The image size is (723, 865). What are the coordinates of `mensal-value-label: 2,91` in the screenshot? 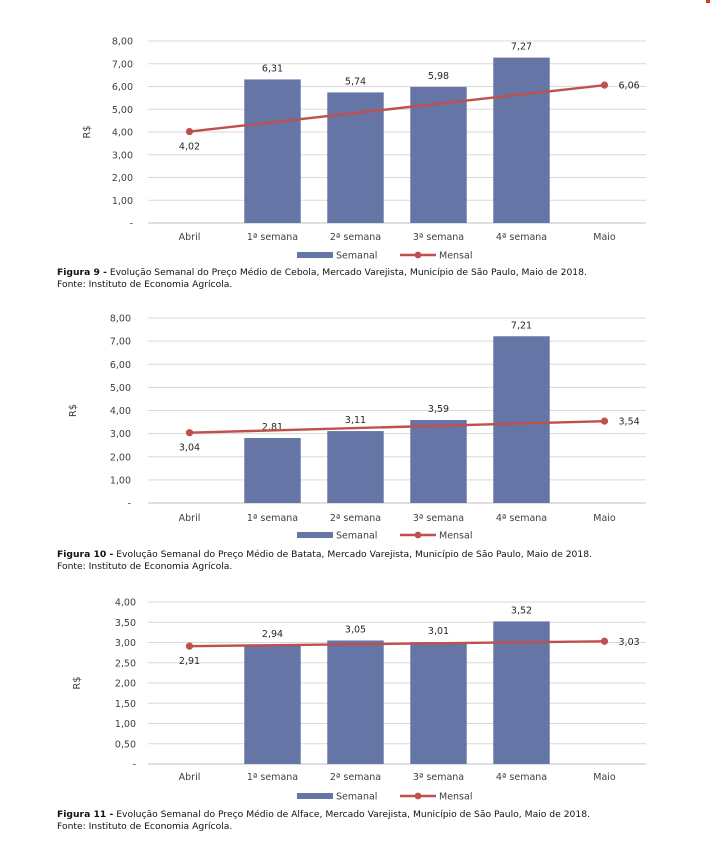 It's located at (189, 661).